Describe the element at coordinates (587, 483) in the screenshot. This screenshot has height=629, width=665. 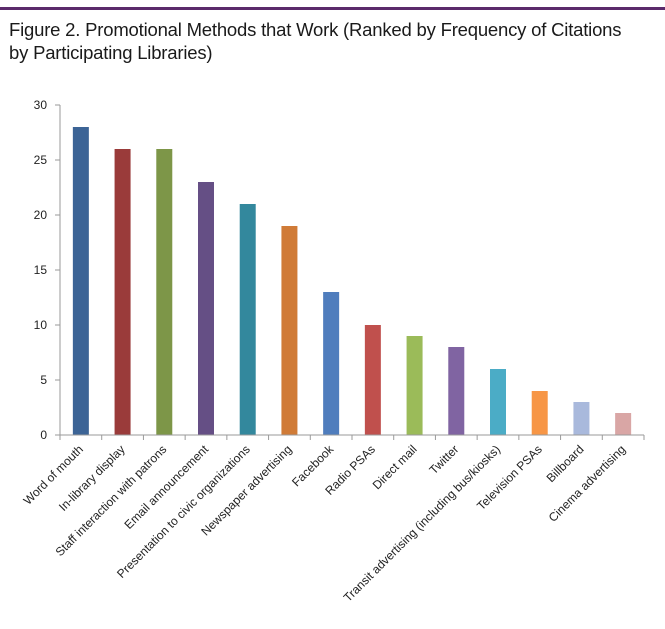
I see `x-tick-label: Cinema advertising` at that location.